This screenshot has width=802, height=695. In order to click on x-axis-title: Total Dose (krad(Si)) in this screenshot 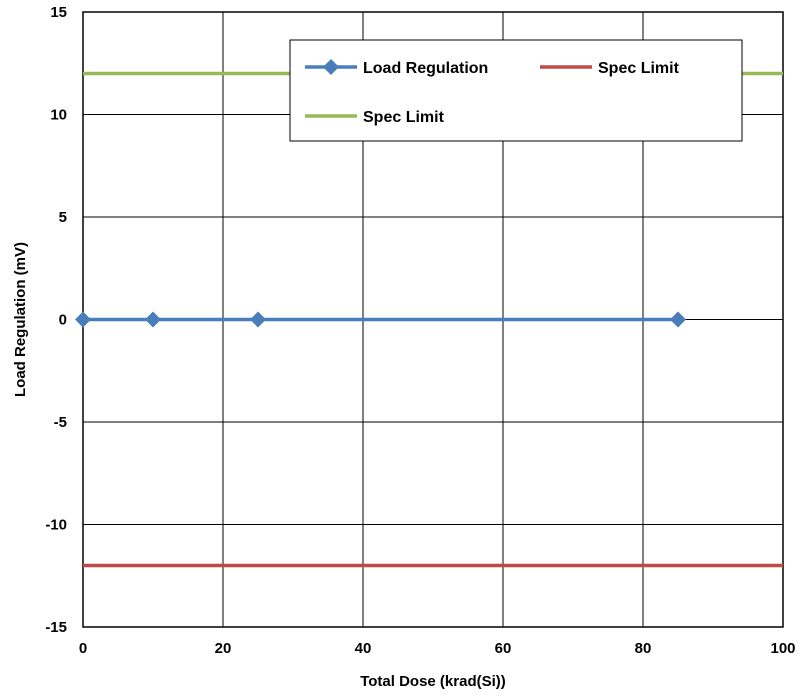, I will do `click(433, 681)`.